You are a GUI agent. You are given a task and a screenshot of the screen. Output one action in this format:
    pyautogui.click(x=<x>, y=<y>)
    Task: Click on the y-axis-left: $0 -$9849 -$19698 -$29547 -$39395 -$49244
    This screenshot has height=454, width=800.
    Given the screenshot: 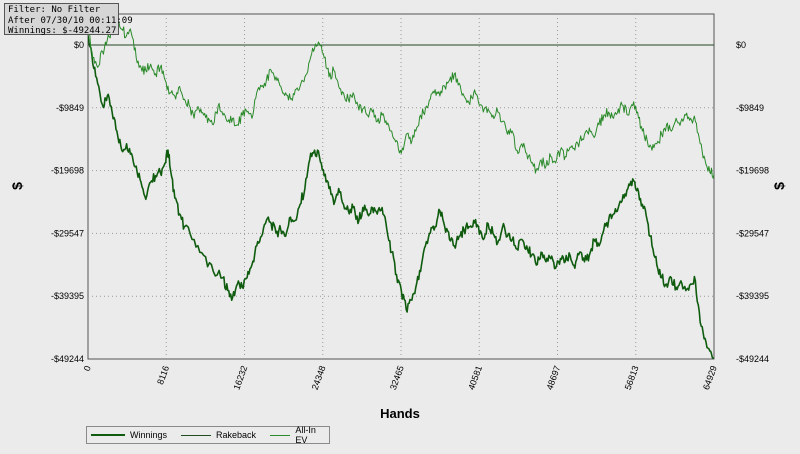 What is the action you would take?
    pyautogui.click(x=67, y=202)
    